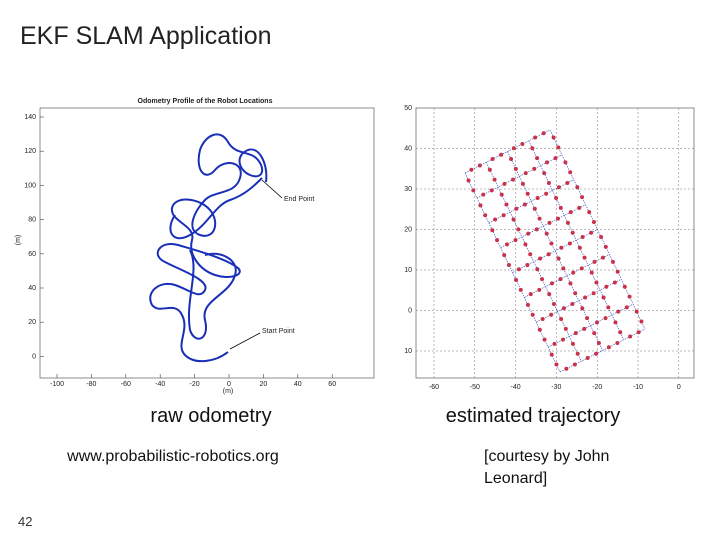  I want to click on x-tick-label: -100, so click(57, 384).